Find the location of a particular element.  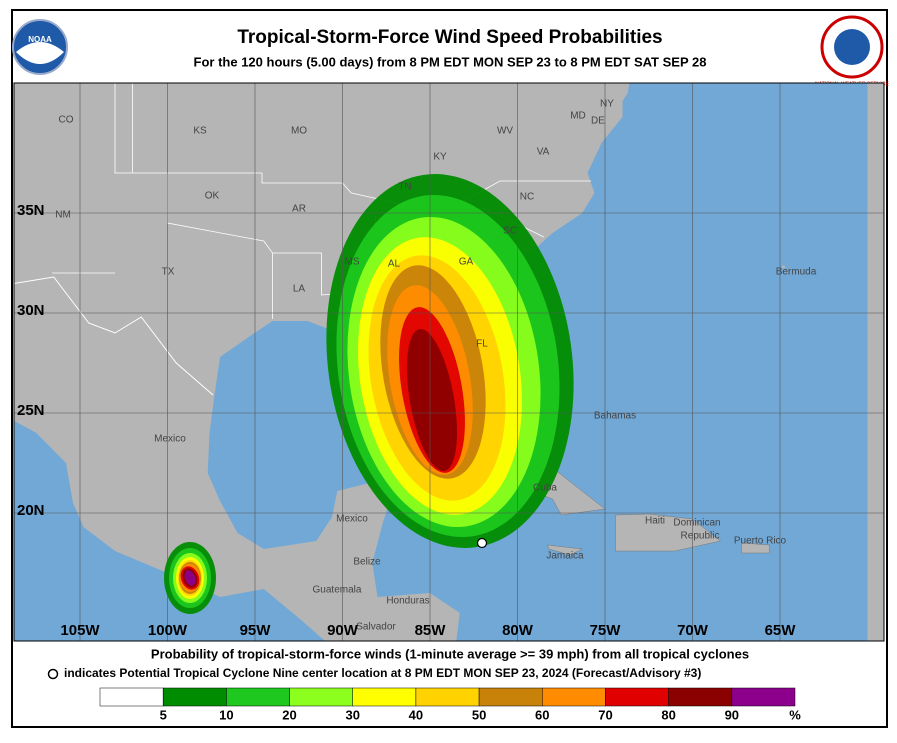

legend-label: 40 is located at coordinates (416, 714).